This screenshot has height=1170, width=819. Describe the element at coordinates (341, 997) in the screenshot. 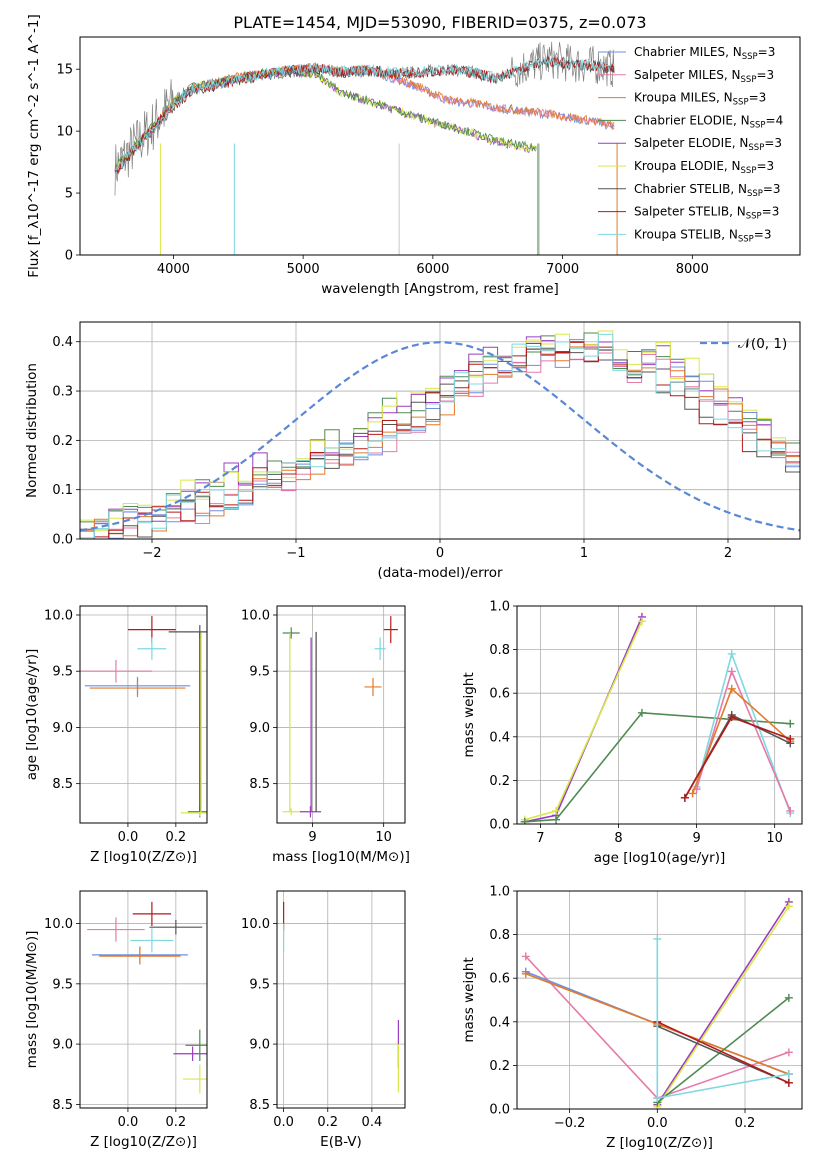

I see `mass_EBV-points` at that location.